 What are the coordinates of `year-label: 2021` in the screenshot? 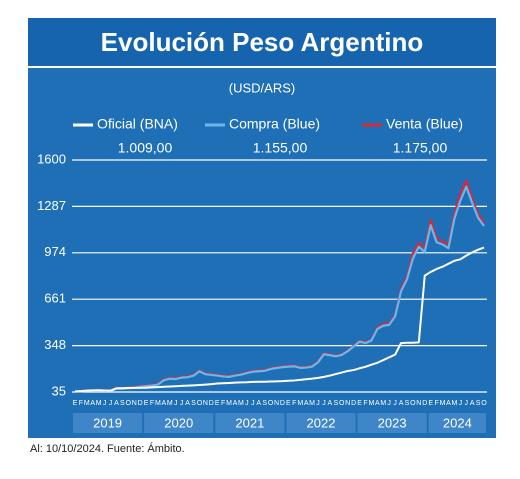 It's located at (249, 422).